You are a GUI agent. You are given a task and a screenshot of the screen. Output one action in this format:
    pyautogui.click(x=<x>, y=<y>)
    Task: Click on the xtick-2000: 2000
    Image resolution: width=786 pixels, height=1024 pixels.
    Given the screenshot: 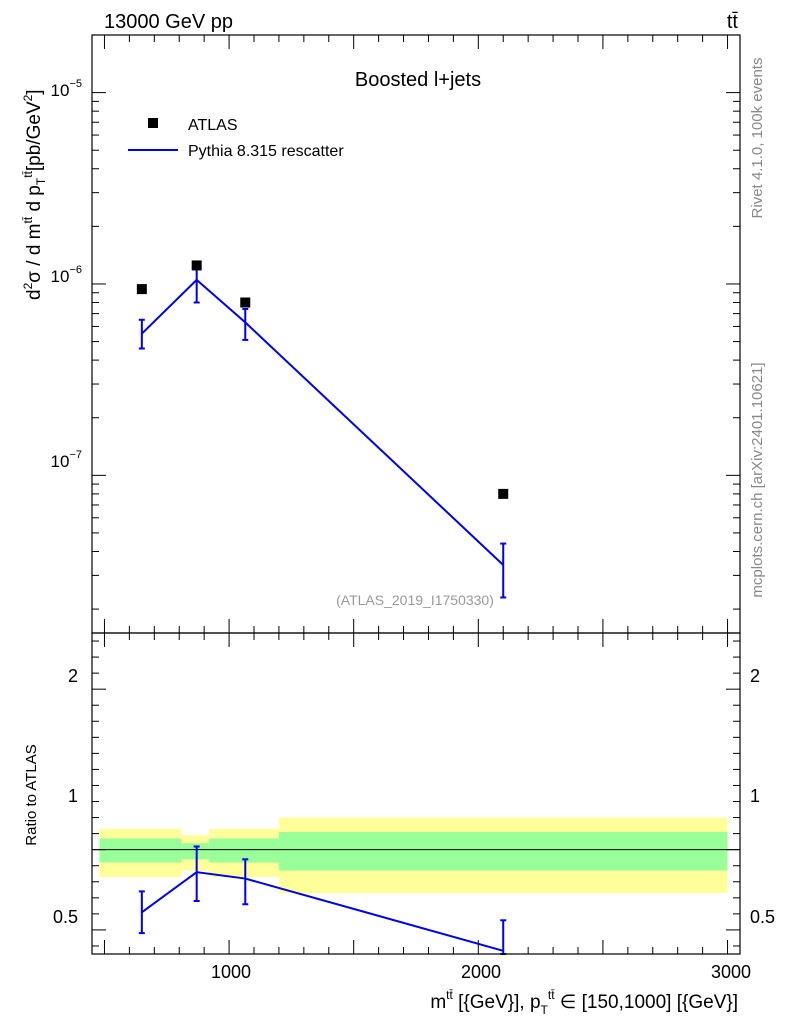 What is the action you would take?
    pyautogui.click(x=481, y=972)
    